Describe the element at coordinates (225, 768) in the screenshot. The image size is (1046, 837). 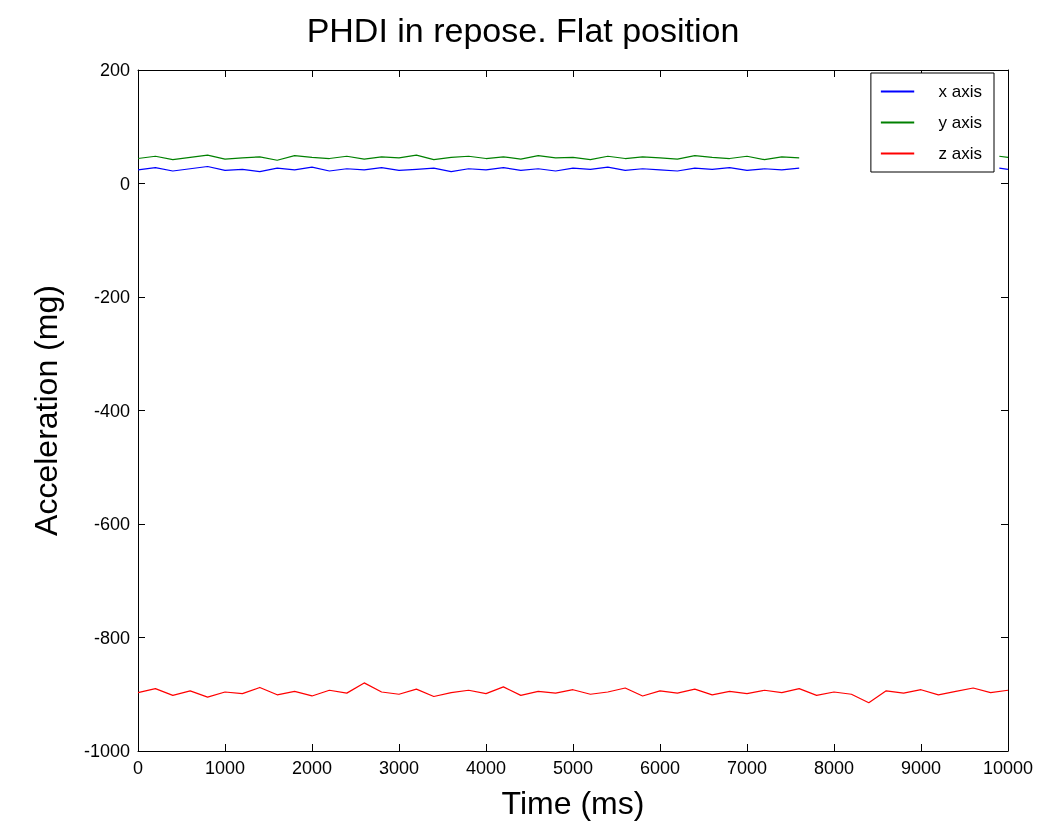
I see `x-tick-label: 1000` at that location.